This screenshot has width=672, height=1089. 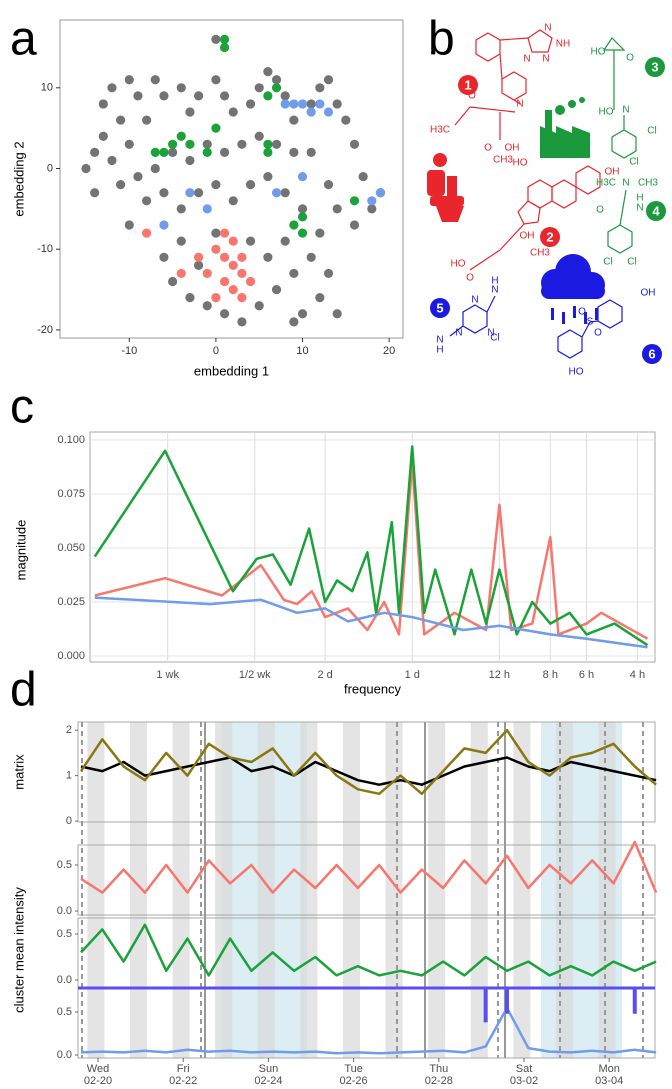 What do you see at coordinates (366, 880) in the screenshot?
I see `panel-frame` at bounding box center [366, 880].